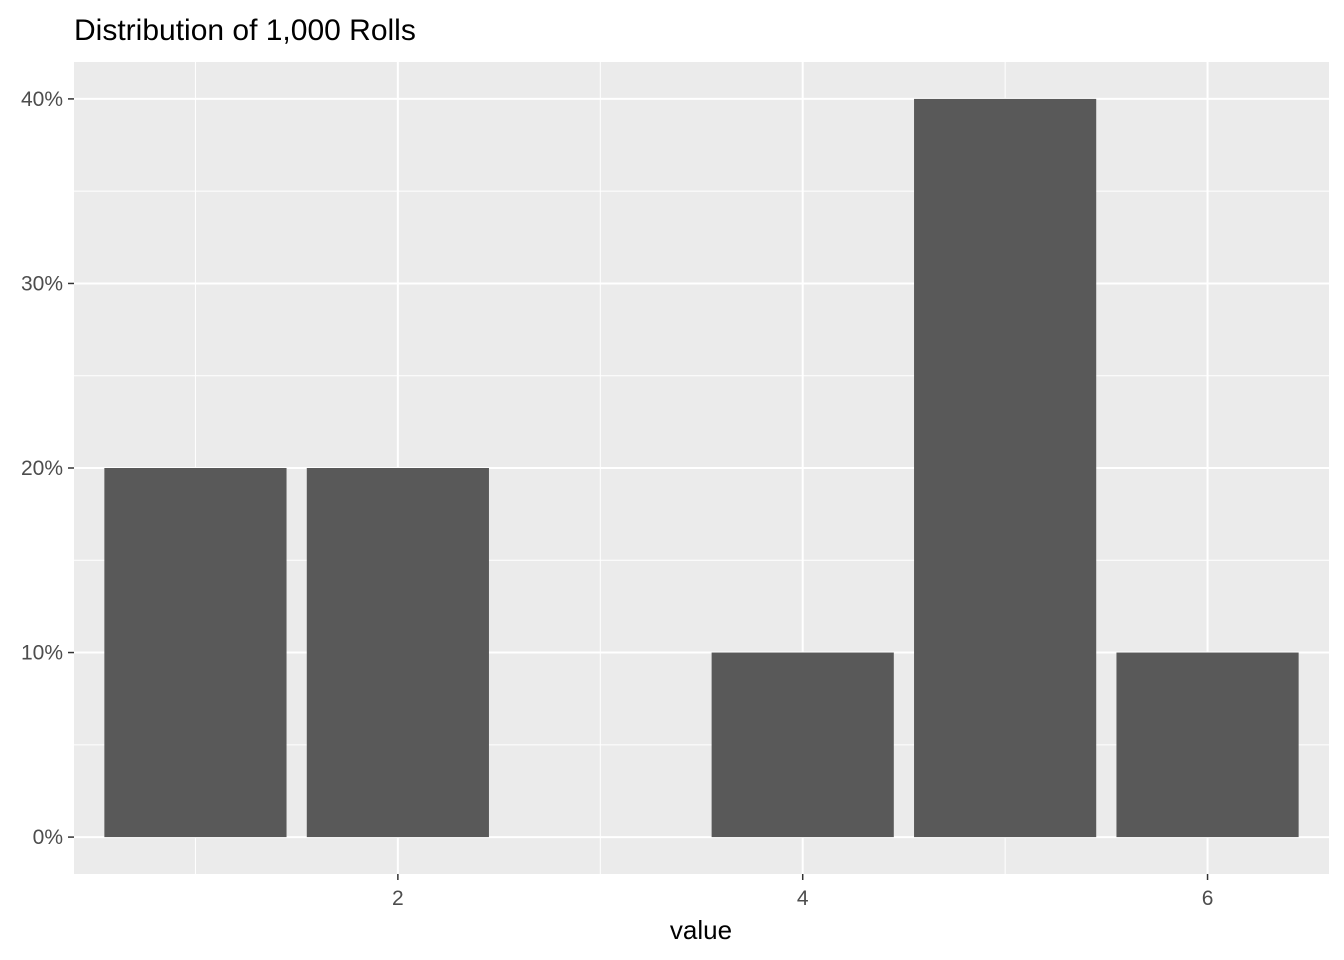 The width and height of the screenshot is (1344, 960). I want to click on y-tick-label: 20%, so click(42, 468).